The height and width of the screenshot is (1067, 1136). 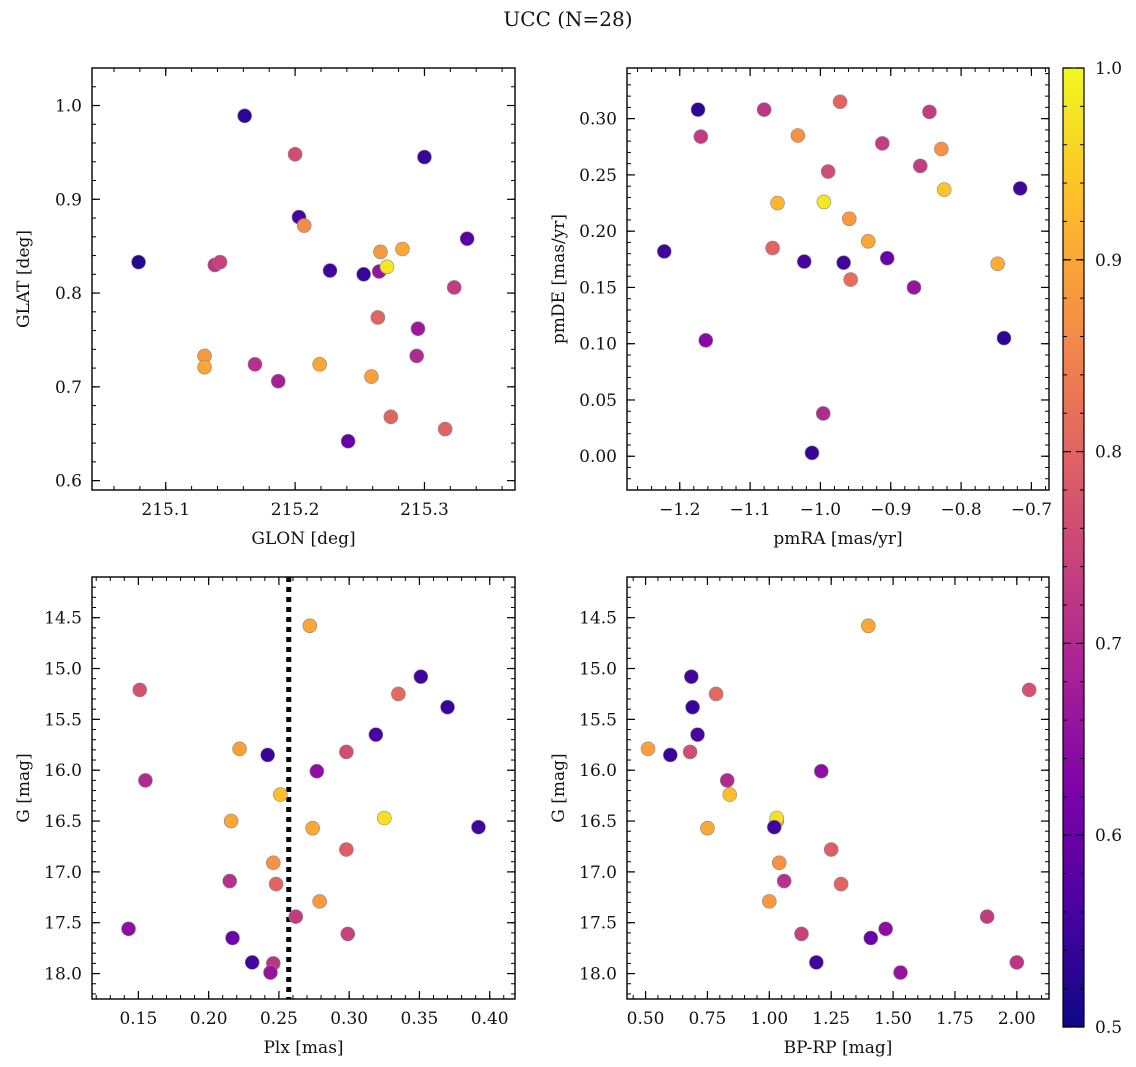 What do you see at coordinates (63, 771) in the screenshot?
I see `y-tick-label: 16.0` at bounding box center [63, 771].